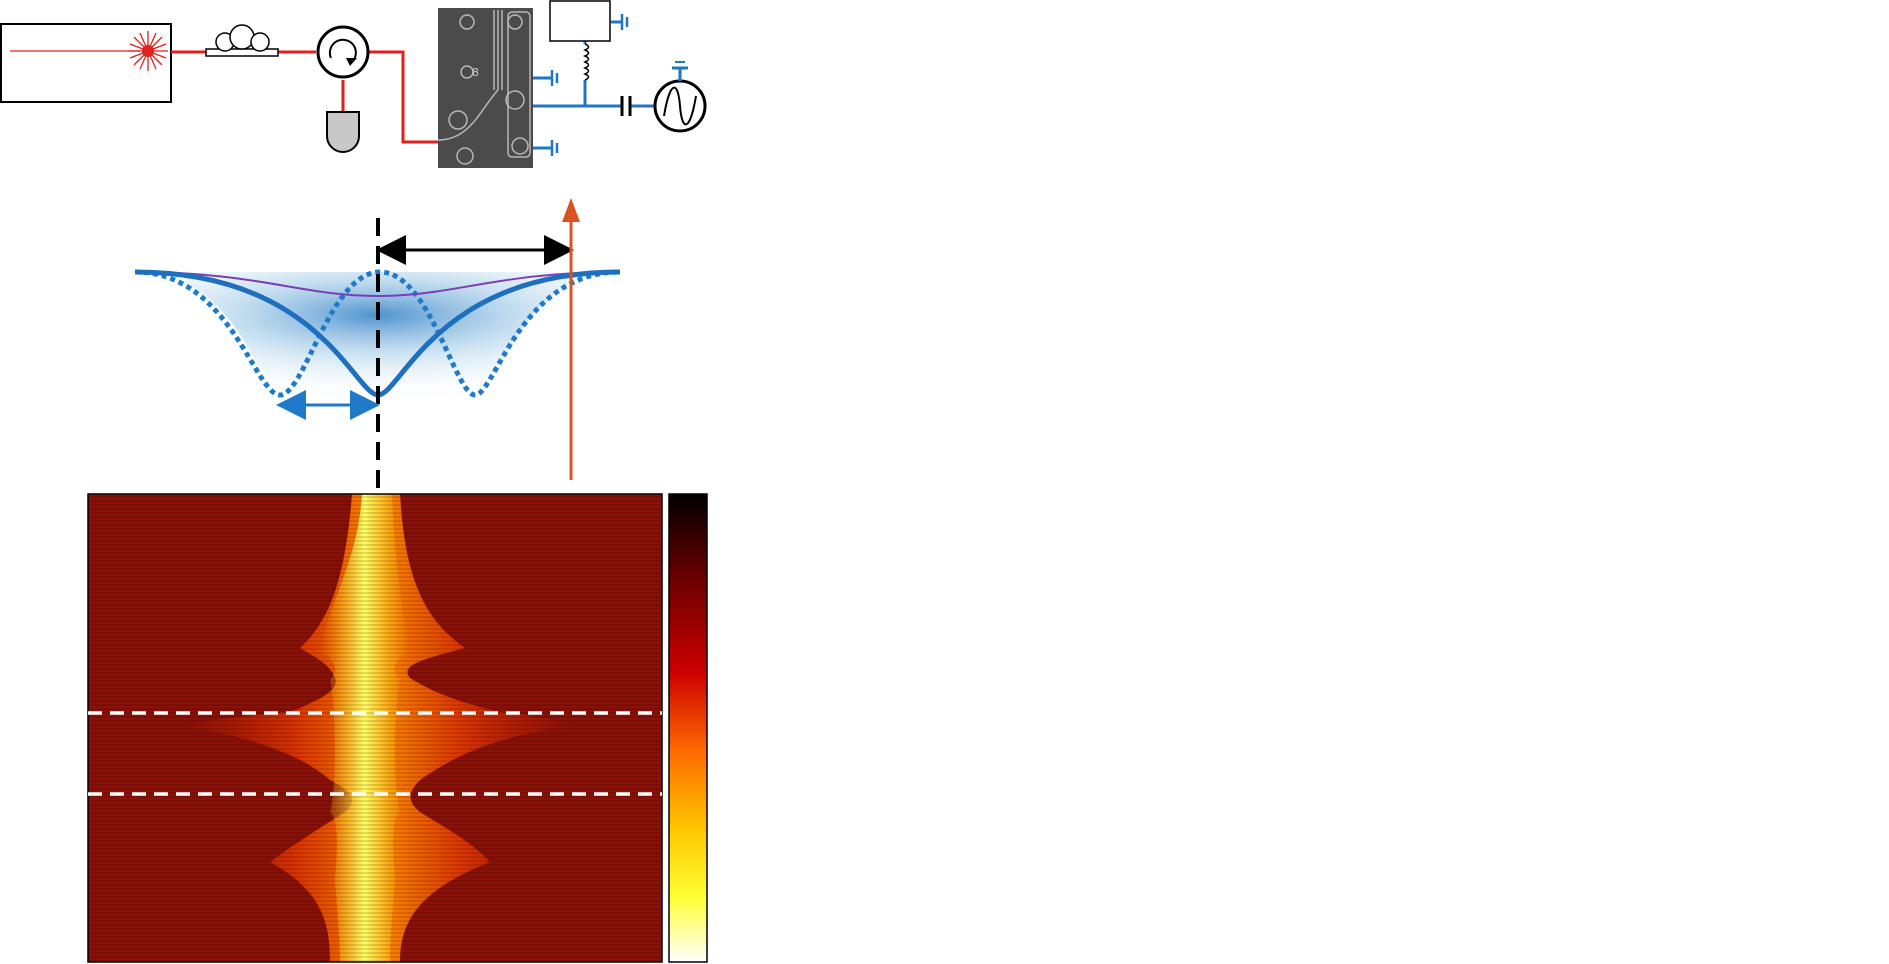  Describe the element at coordinates (377, 284) in the screenshot. I see `broadened-resonance-curve` at that location.